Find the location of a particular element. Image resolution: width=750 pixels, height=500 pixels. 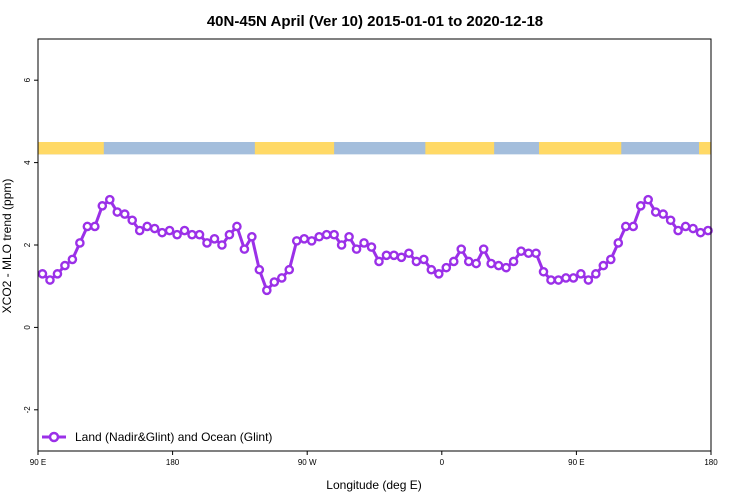

legend-label: Land (Nadir&Glint) and Ocean (Glint) is located at coordinates (173, 437).